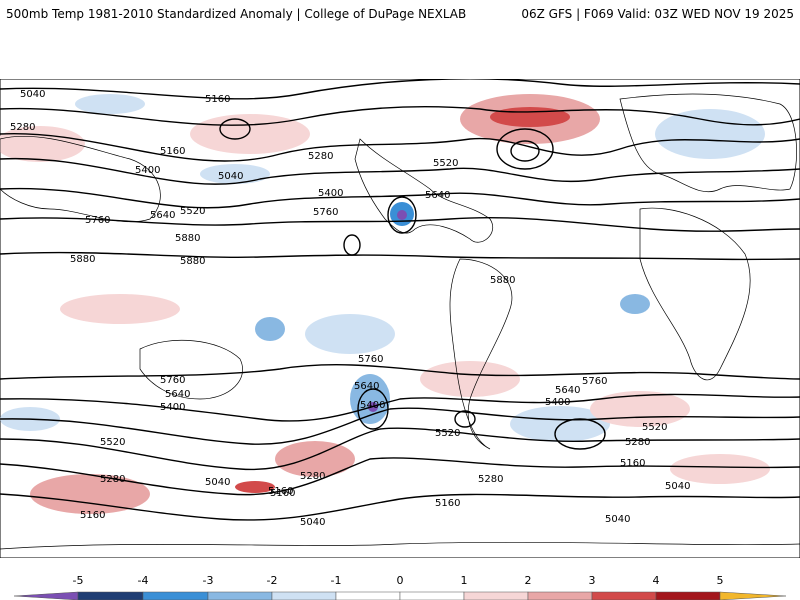  I want to click on colorbar-ticks: -5 -4 -3 -2 -1 0 1 2 3 4 5, so click(398, 580).